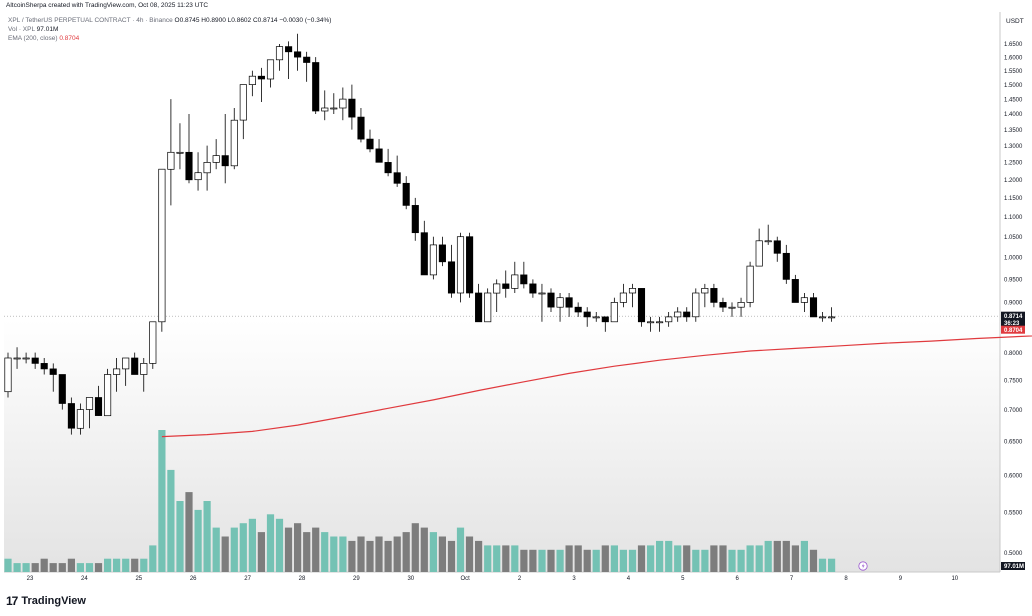 This screenshot has height=616, width=1032. I want to click on price-tick-label: 1.4000, so click(1013, 115).